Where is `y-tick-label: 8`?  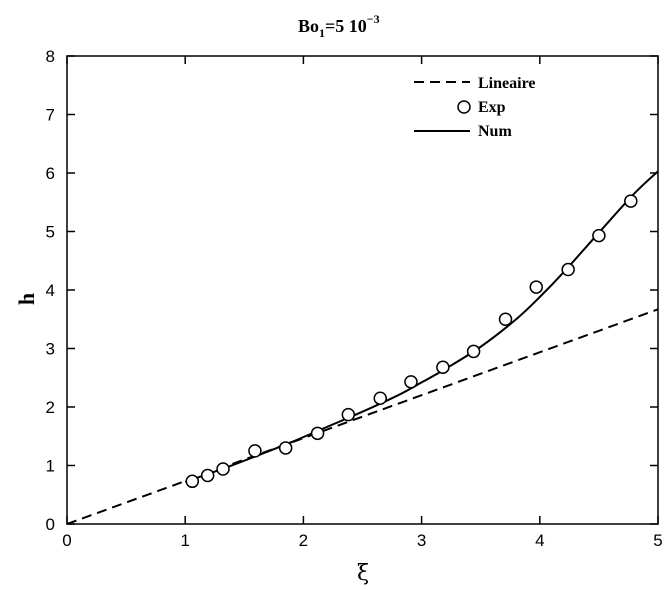 y-tick-label: 8 is located at coordinates (50, 56).